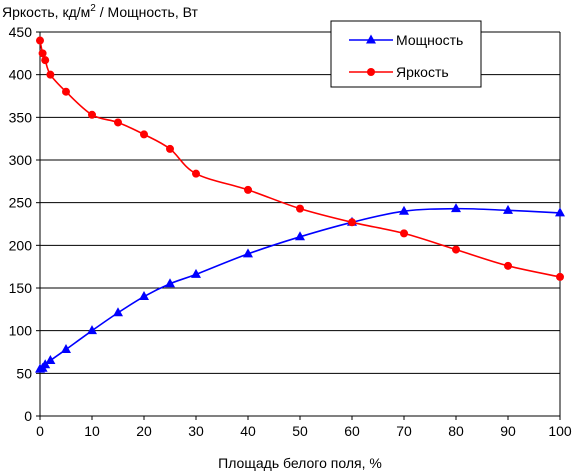 The image size is (573, 471). Describe the element at coordinates (24, 373) in the screenshot. I see `y-tick-label: 50` at that location.